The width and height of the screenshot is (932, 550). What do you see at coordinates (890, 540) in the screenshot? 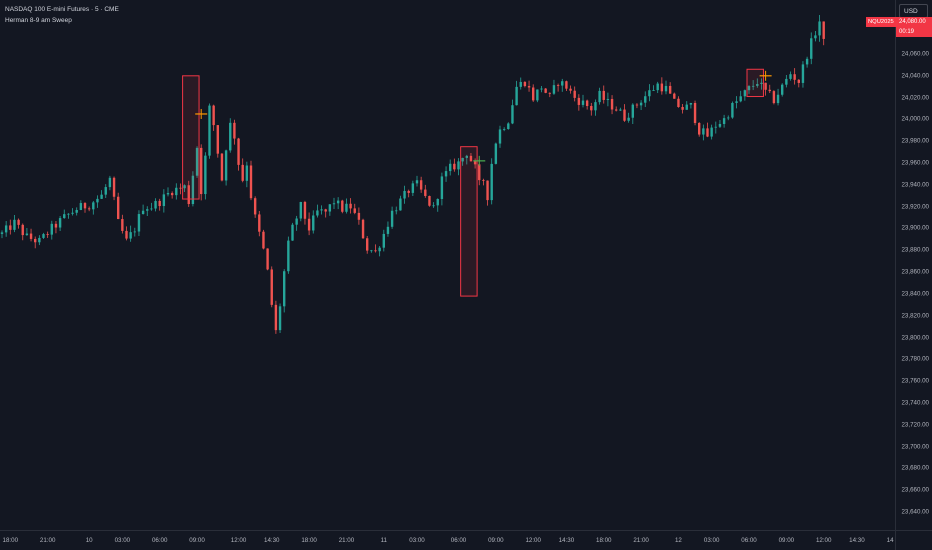
I see `time-axis-label: 14` at bounding box center [890, 540].